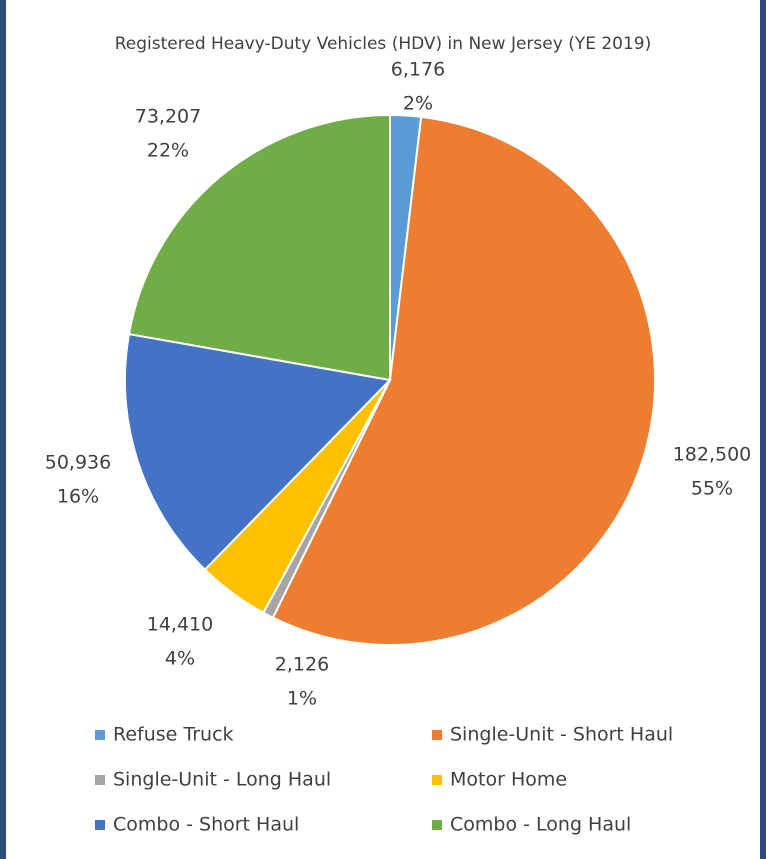  I want to click on data-label-percent: 16%, so click(78, 497).